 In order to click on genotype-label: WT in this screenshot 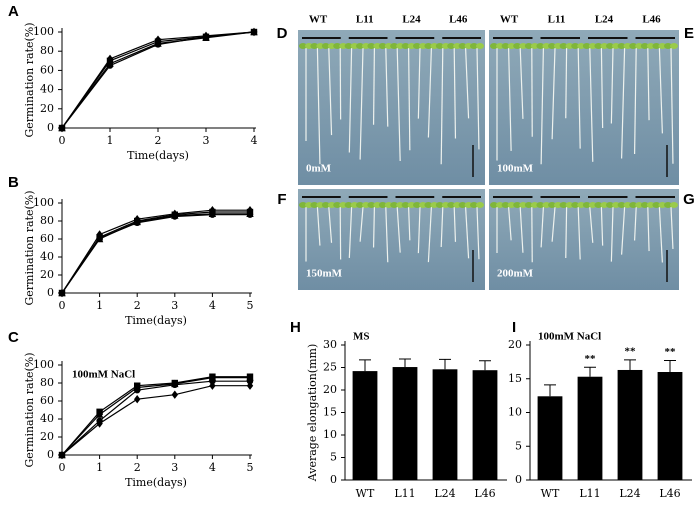, I will do `click(509, 20)`.